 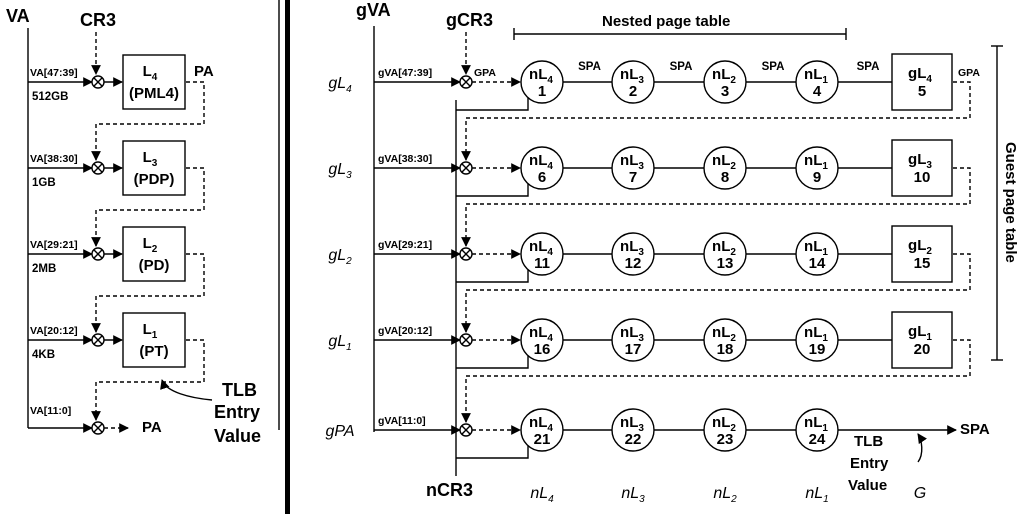 I want to click on level-desc: (PT), so click(x=153, y=351).